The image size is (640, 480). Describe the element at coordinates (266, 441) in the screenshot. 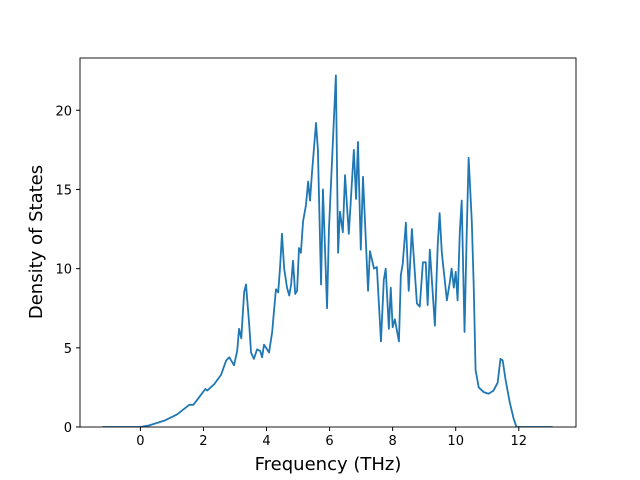

I see `x-tick-label: 4` at that location.